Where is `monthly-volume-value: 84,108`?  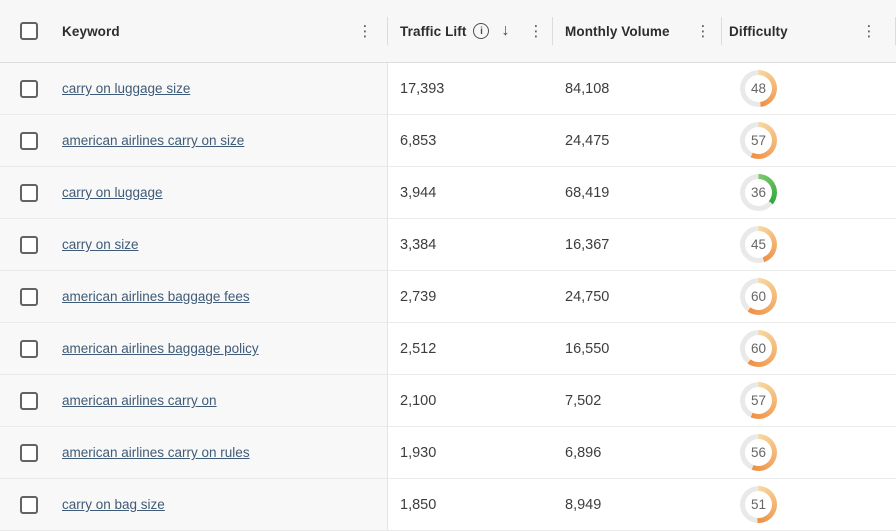 monthly-volume-value: 84,108 is located at coordinates (587, 88).